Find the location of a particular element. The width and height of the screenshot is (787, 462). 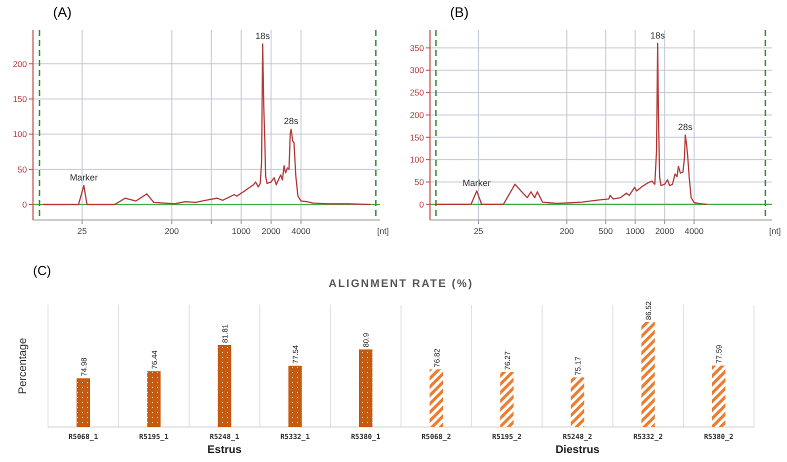

series-label: Estrus is located at coordinates (224, 450).